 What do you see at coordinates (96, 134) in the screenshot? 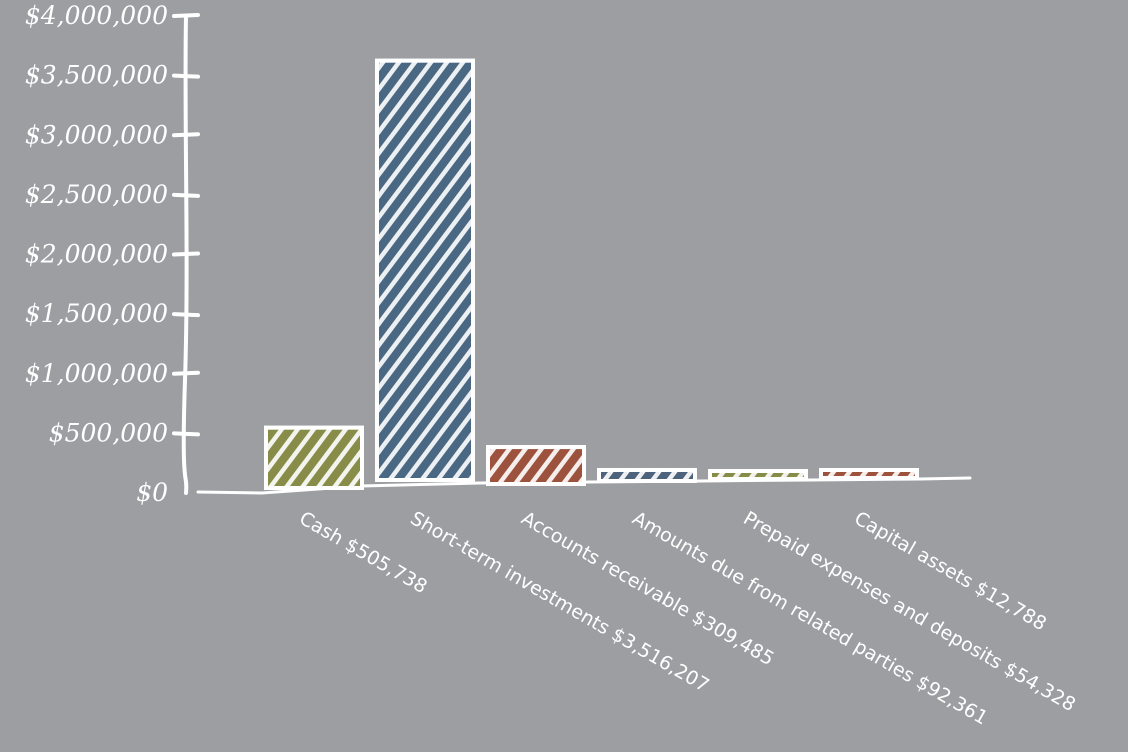
I see `y-tick-label: $3,000,000` at bounding box center [96, 134].